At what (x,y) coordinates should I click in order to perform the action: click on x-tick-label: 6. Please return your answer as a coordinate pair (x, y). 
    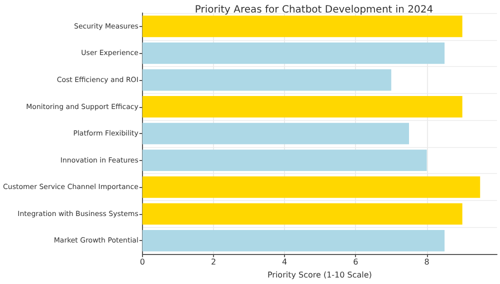
    Looking at the image, I should click on (355, 262).